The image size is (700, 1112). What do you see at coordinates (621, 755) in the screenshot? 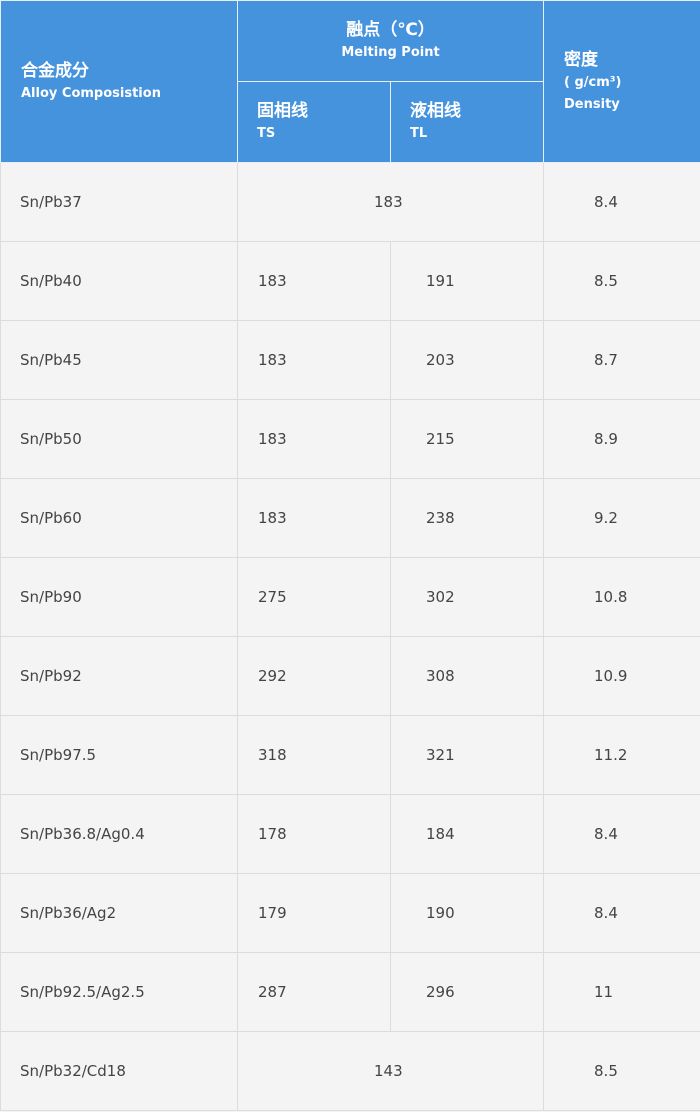
I see `density-cell: 11.2` at bounding box center [621, 755].